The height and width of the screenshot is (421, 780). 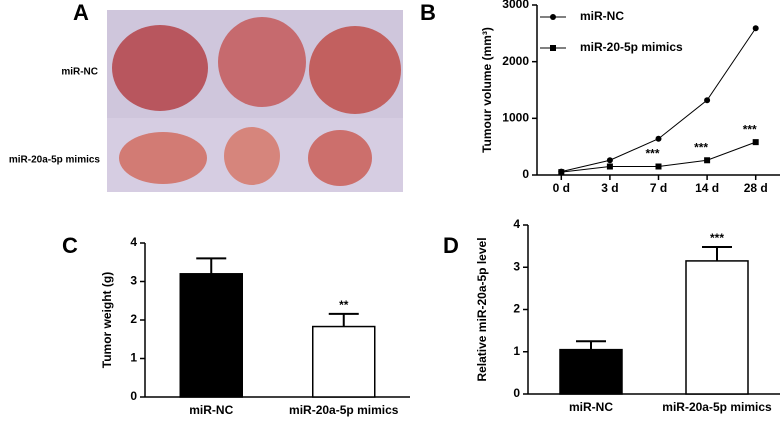 What do you see at coordinates (658, 188) in the screenshot?
I see `x-tick-label: 7 d` at bounding box center [658, 188].